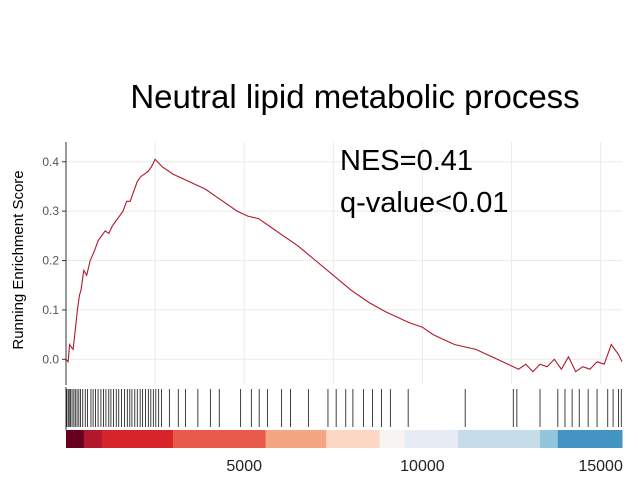  What do you see at coordinates (50, 211) in the screenshot?
I see `y-tick-label: 0.3` at bounding box center [50, 211].